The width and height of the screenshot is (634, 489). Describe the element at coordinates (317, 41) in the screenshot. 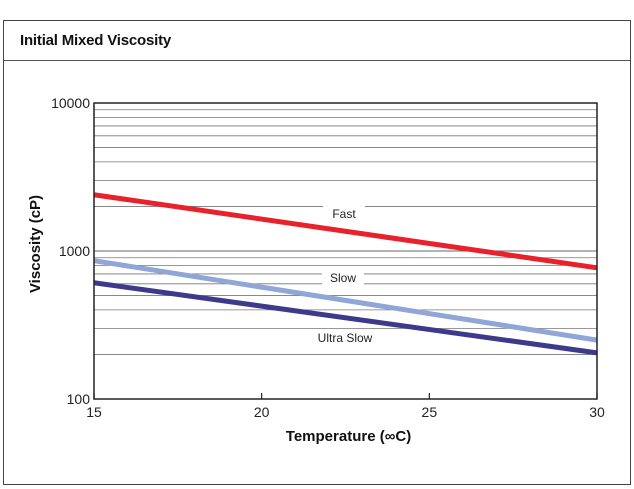

I see `chart-title-bar: Initial Mixed Viscosity` at that location.